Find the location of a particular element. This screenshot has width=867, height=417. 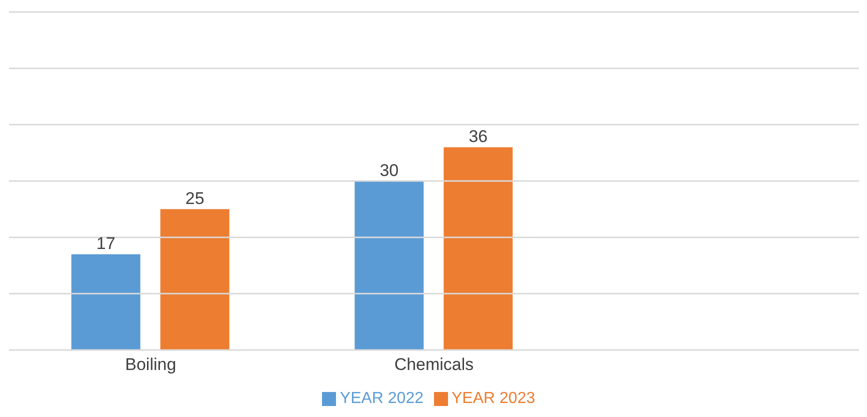

legend-label: YEAR 2023 is located at coordinates (494, 398).